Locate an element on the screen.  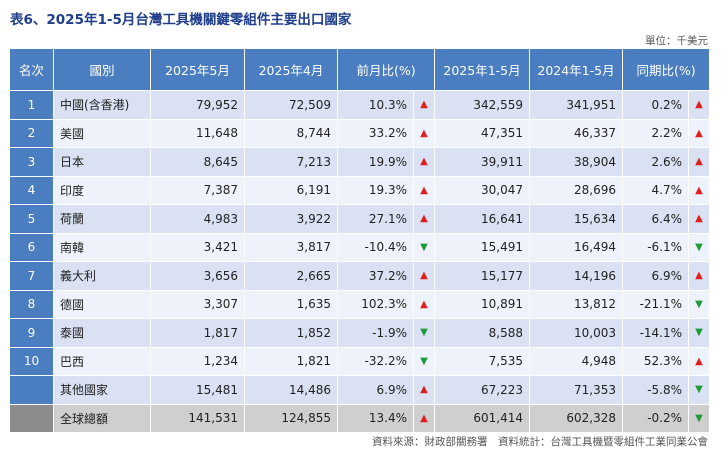
ytd2025-cell: 16,641 is located at coordinates (482, 219).